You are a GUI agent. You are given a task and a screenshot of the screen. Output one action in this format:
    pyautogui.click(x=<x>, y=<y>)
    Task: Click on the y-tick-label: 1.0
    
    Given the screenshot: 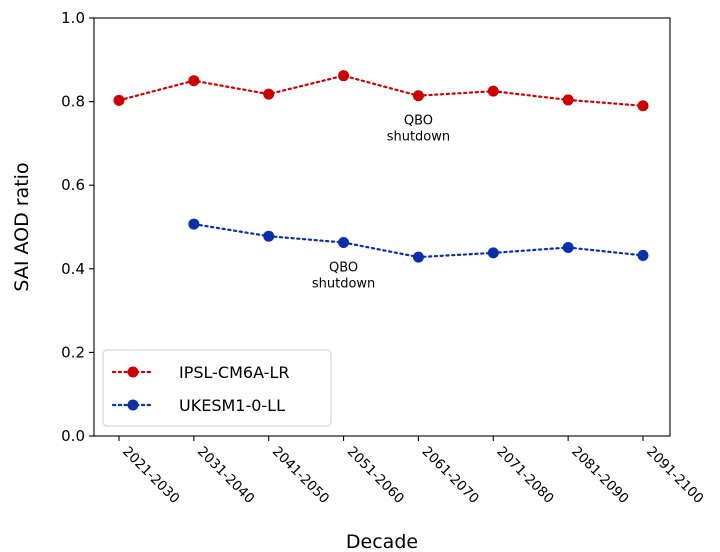 What is the action you would take?
    pyautogui.click(x=73, y=18)
    